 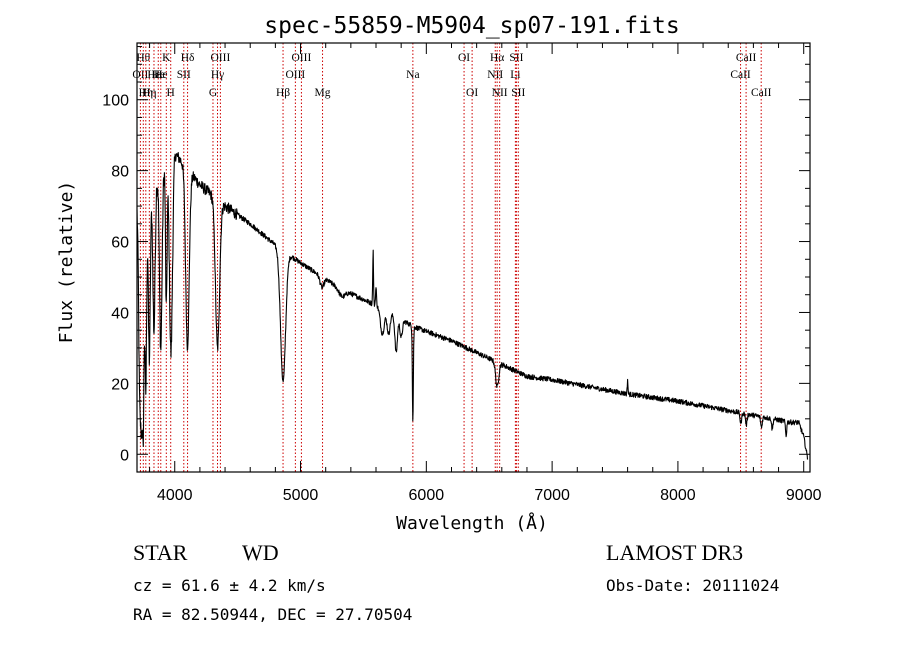 I want to click on line-marker-label-27: CaII, so click(x=740, y=75).